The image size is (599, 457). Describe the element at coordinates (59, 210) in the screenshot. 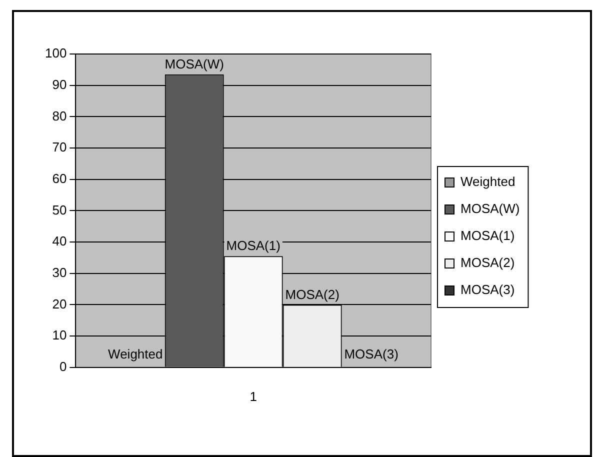

I see `y-tick-label: 50` at that location.